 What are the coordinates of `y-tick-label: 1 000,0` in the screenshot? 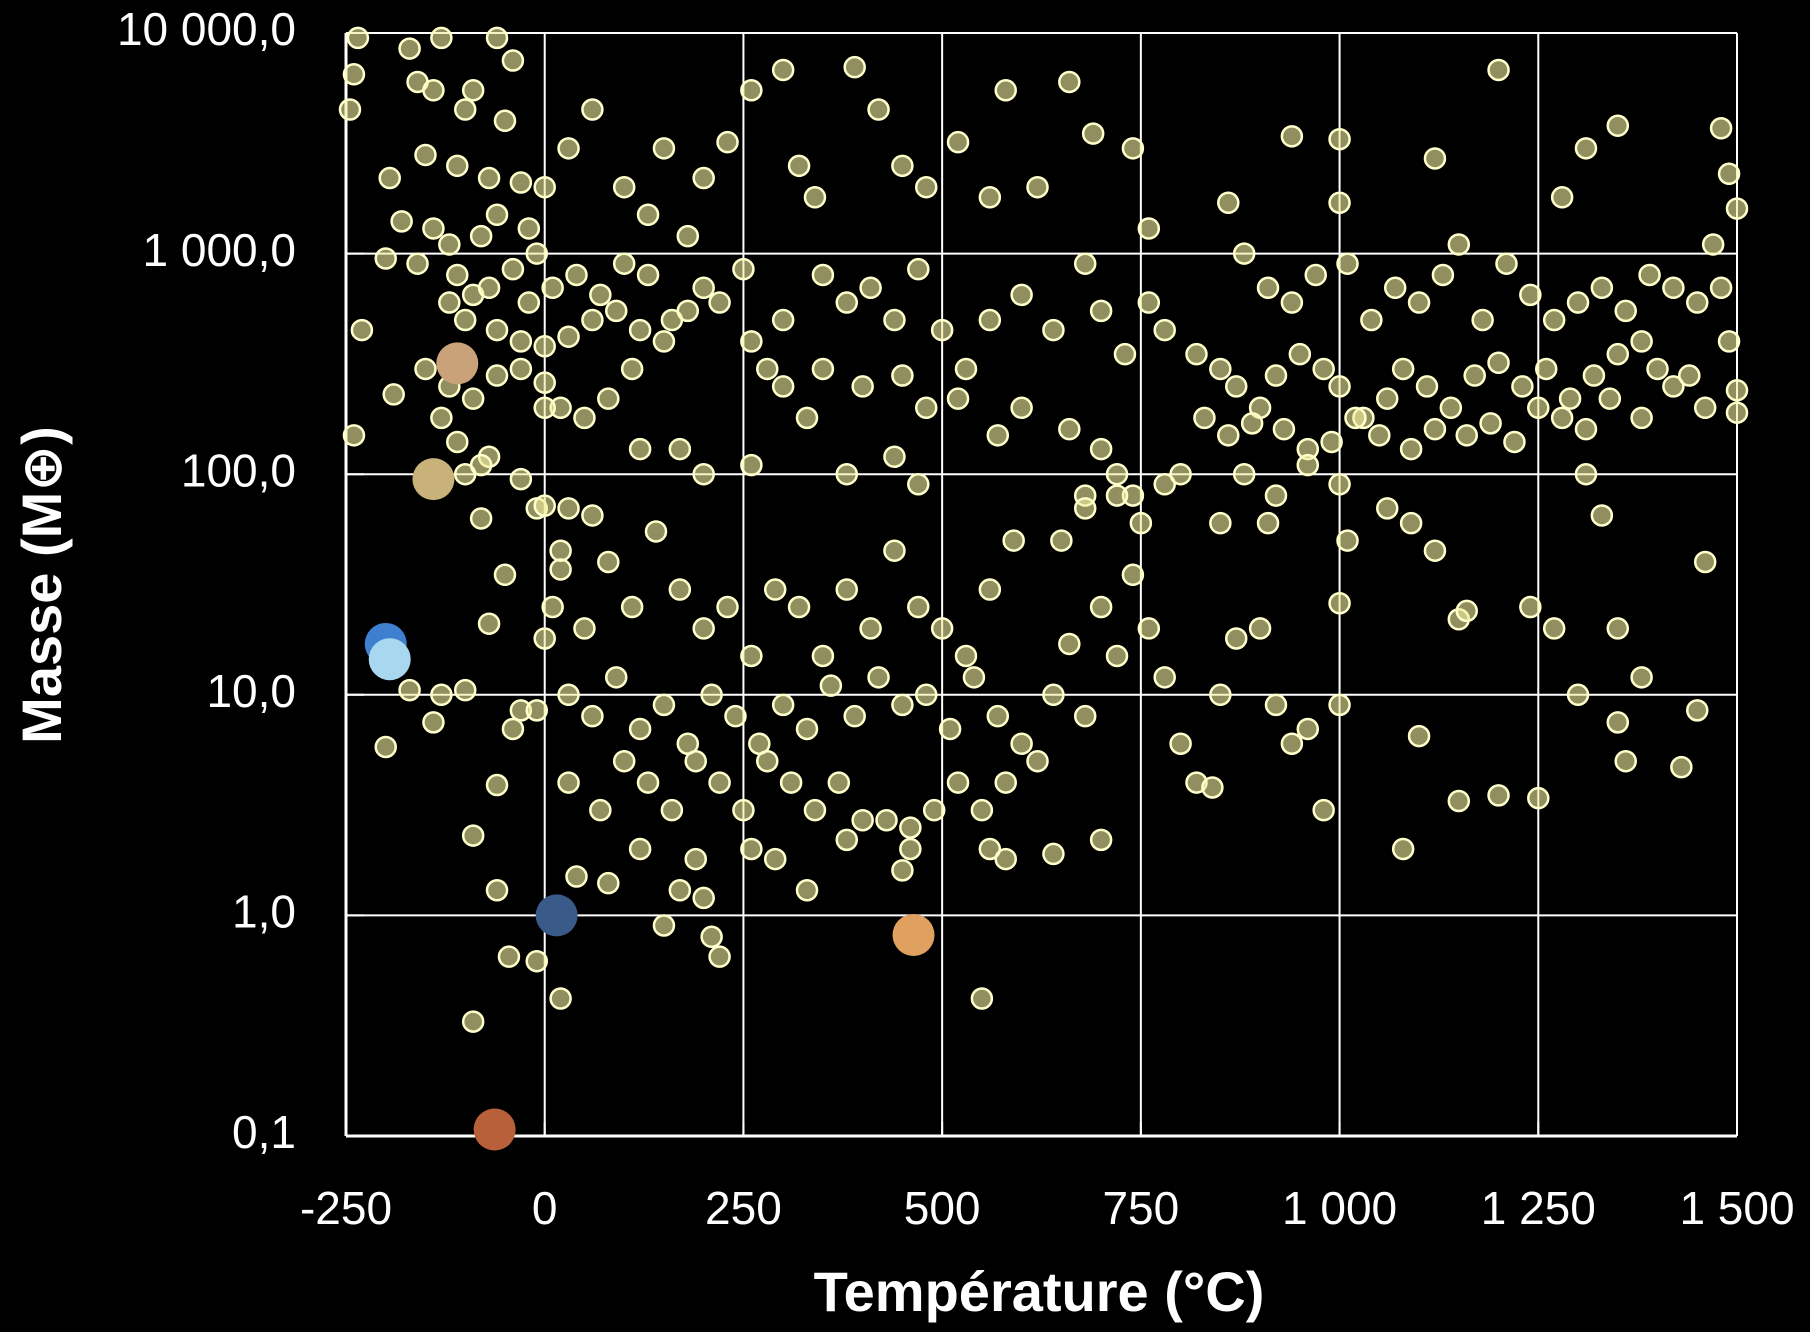 It's located at (219, 250).